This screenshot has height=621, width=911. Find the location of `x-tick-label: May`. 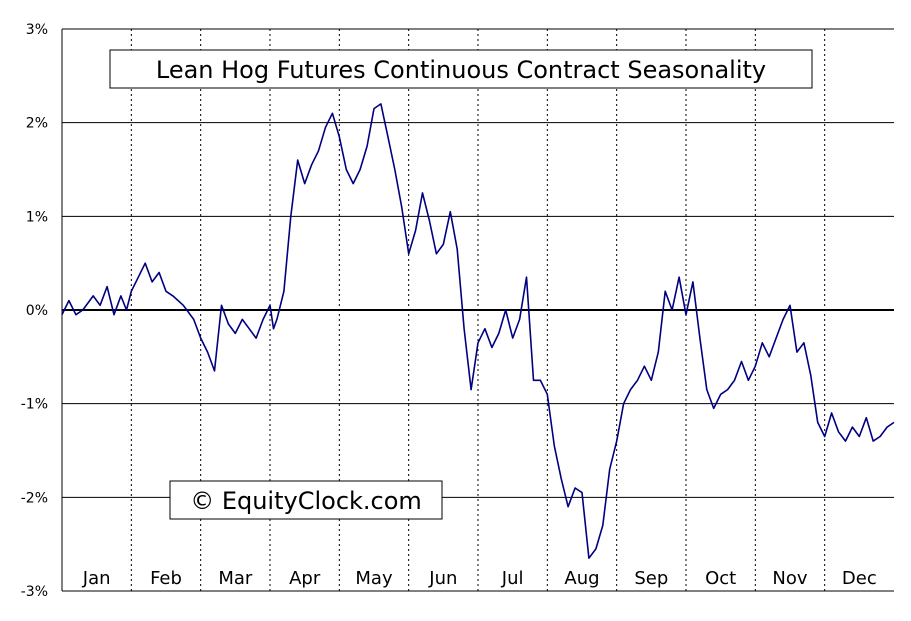

x-tick-label: May is located at coordinates (374, 578).